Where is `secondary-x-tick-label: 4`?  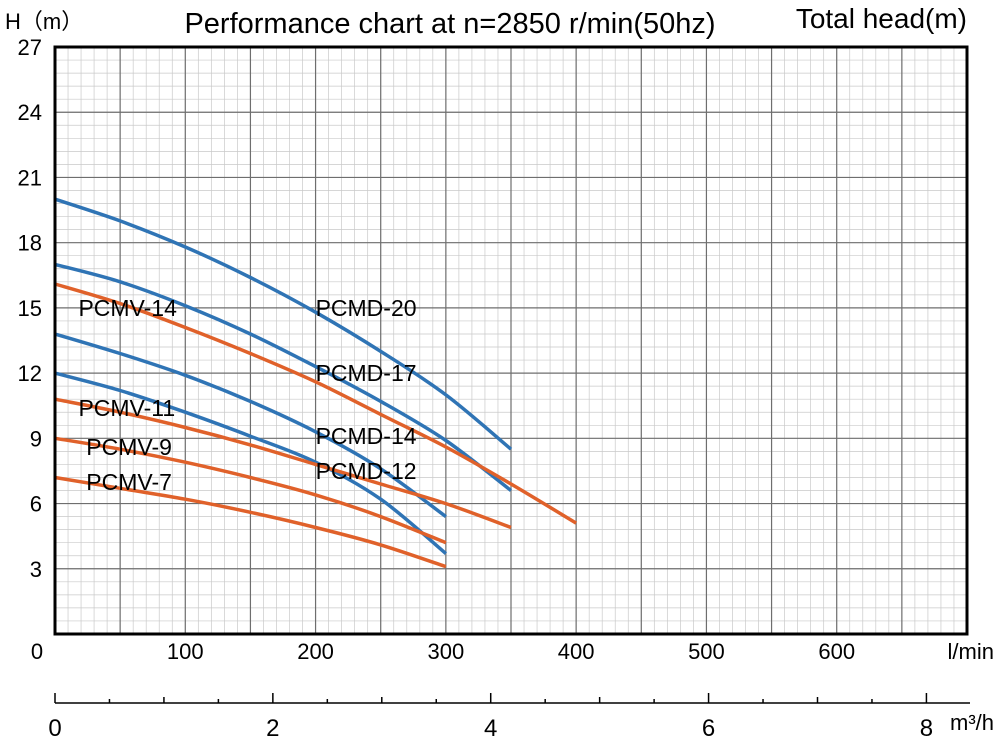
secondary-x-tick-label: 4 is located at coordinates (490, 728).